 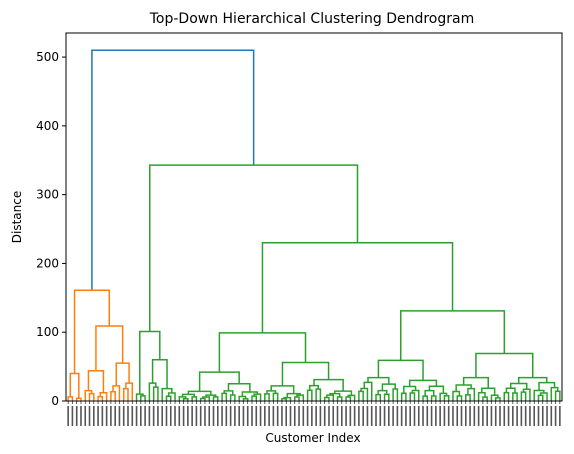 I want to click on y-tick-label: 500, so click(x=47, y=57).